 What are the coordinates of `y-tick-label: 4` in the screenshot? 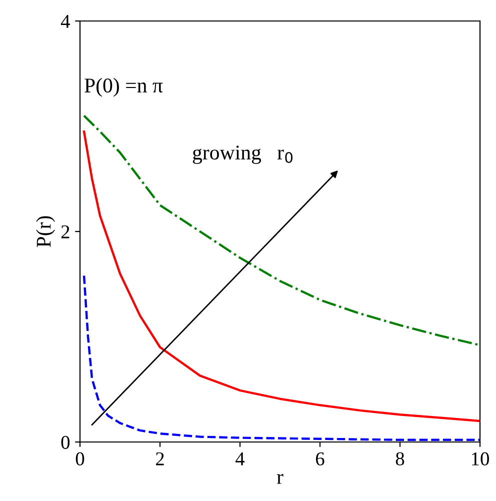 It's located at (65, 21).